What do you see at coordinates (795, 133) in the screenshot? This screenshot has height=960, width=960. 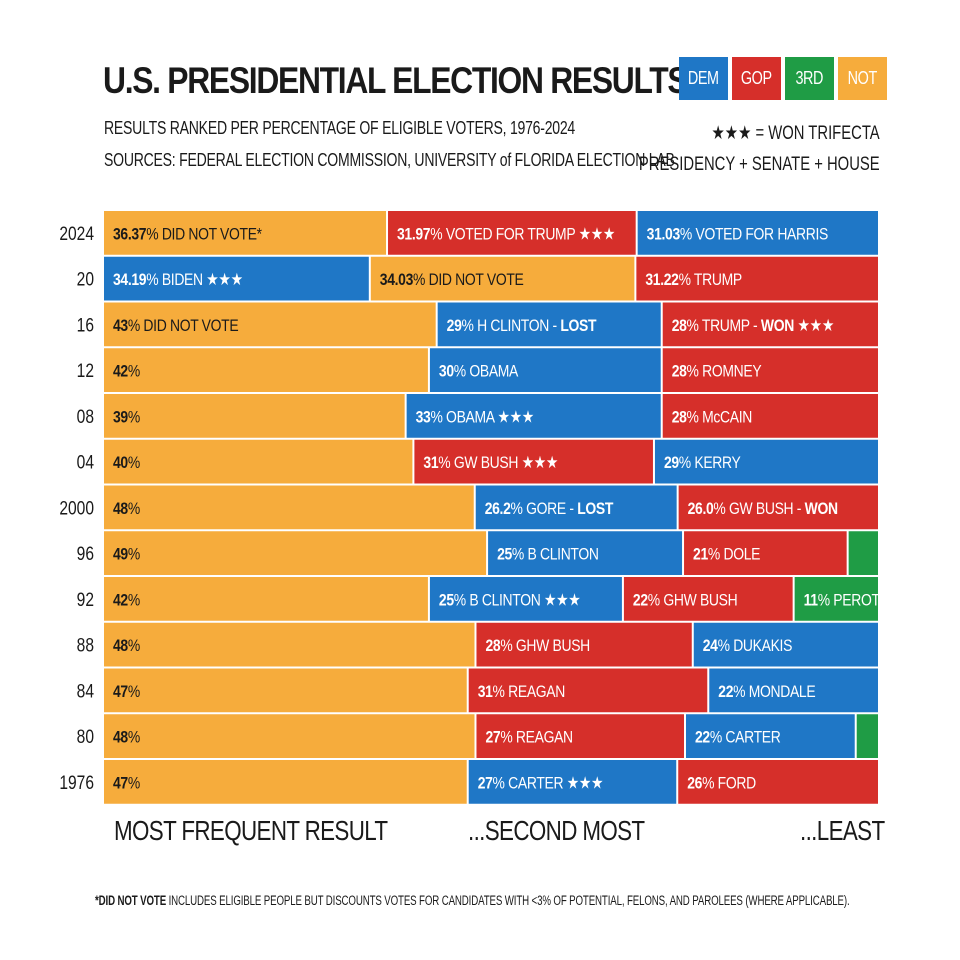 I see `trifecta-note-line1: ★★★ = WON TRIFECTA` at bounding box center [795, 133].